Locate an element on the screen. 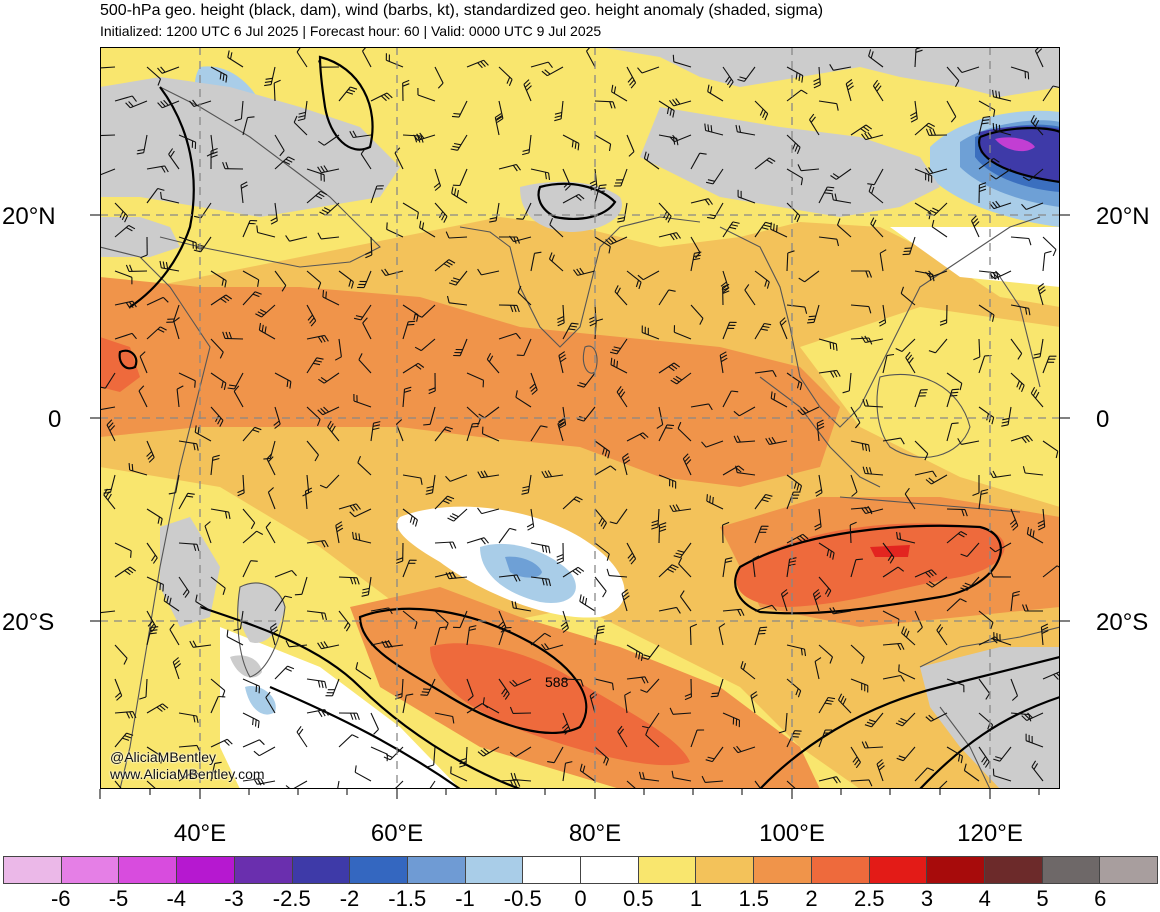 The width and height of the screenshot is (1160, 912). lat-label-right-20n: 20°N is located at coordinates (1123, 216).